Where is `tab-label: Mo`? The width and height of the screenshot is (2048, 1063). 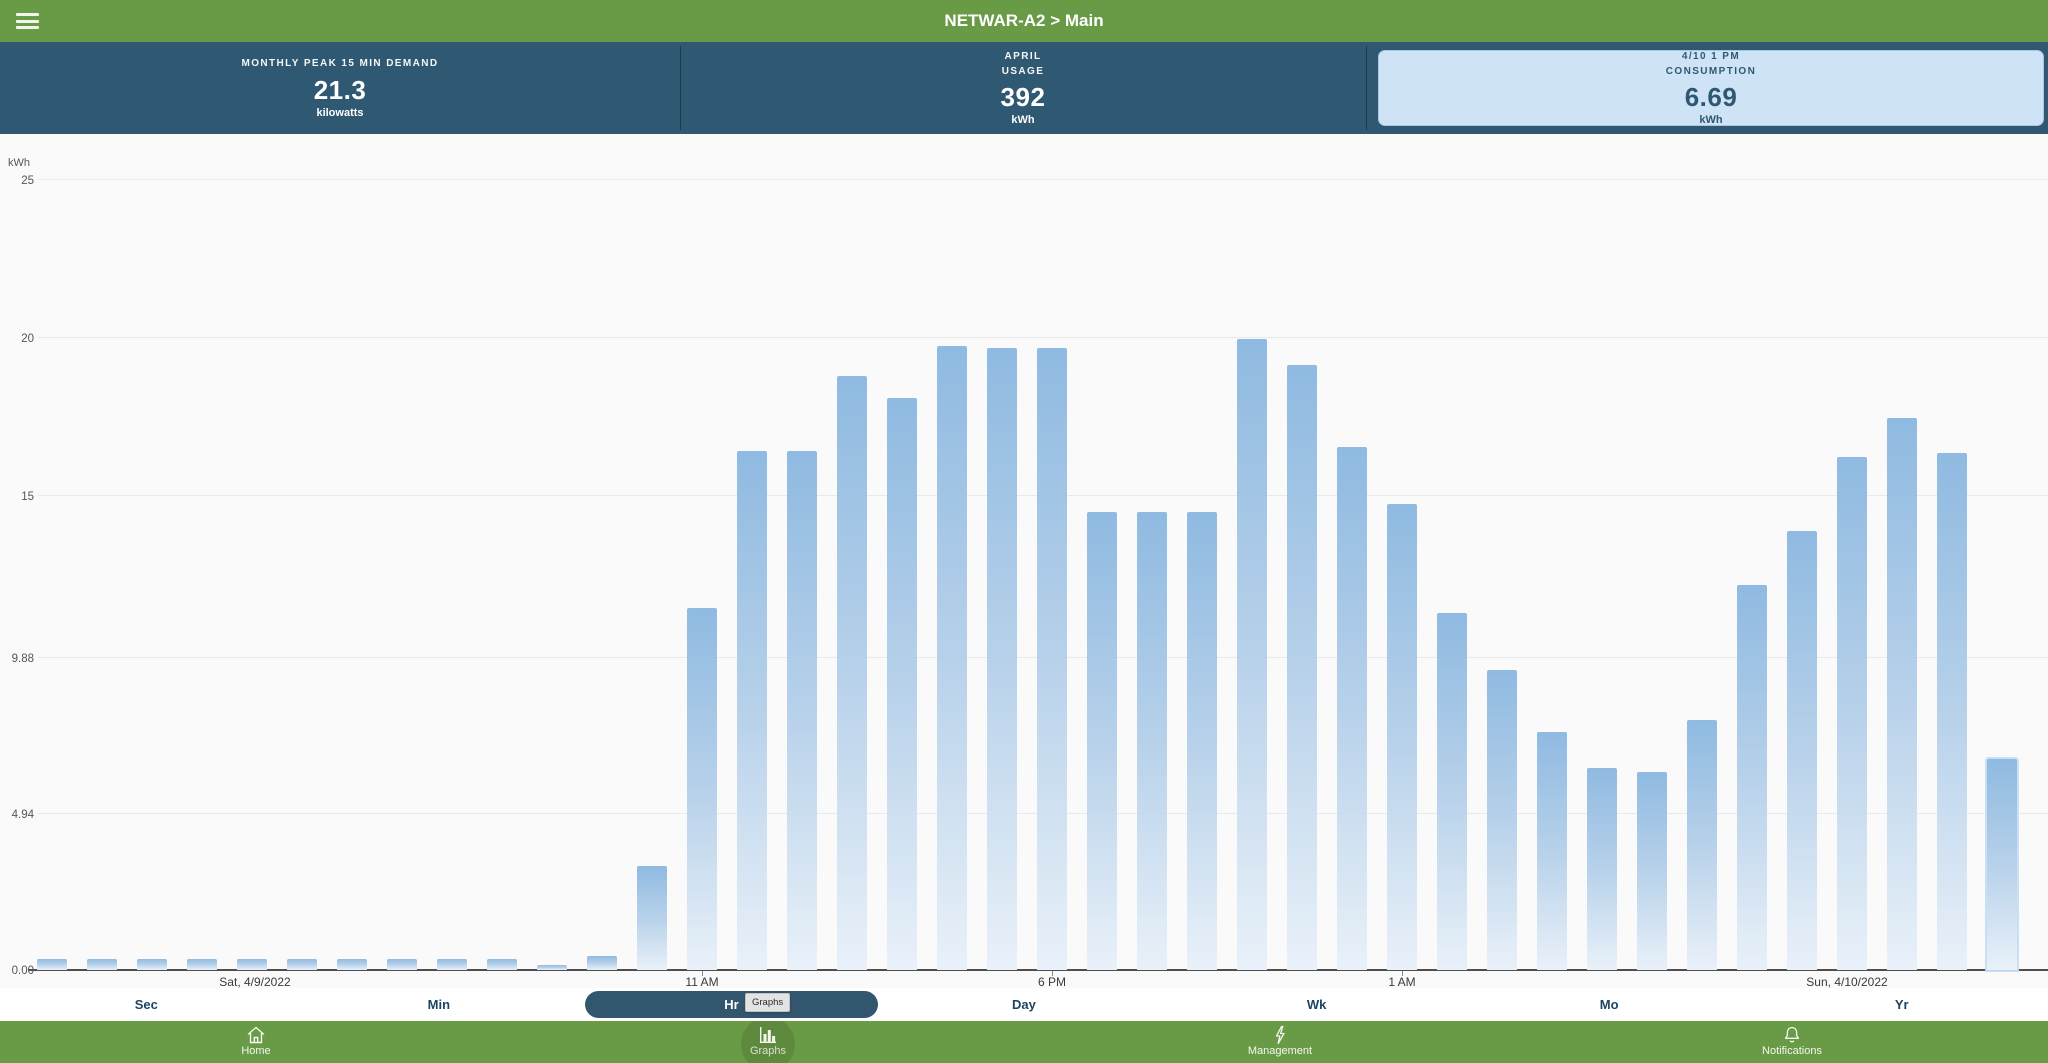 tab-label: Mo is located at coordinates (1609, 1004).